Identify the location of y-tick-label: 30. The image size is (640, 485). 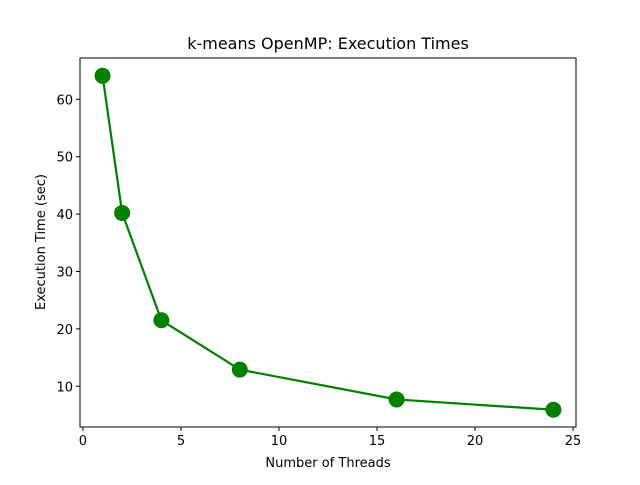
(64, 272).